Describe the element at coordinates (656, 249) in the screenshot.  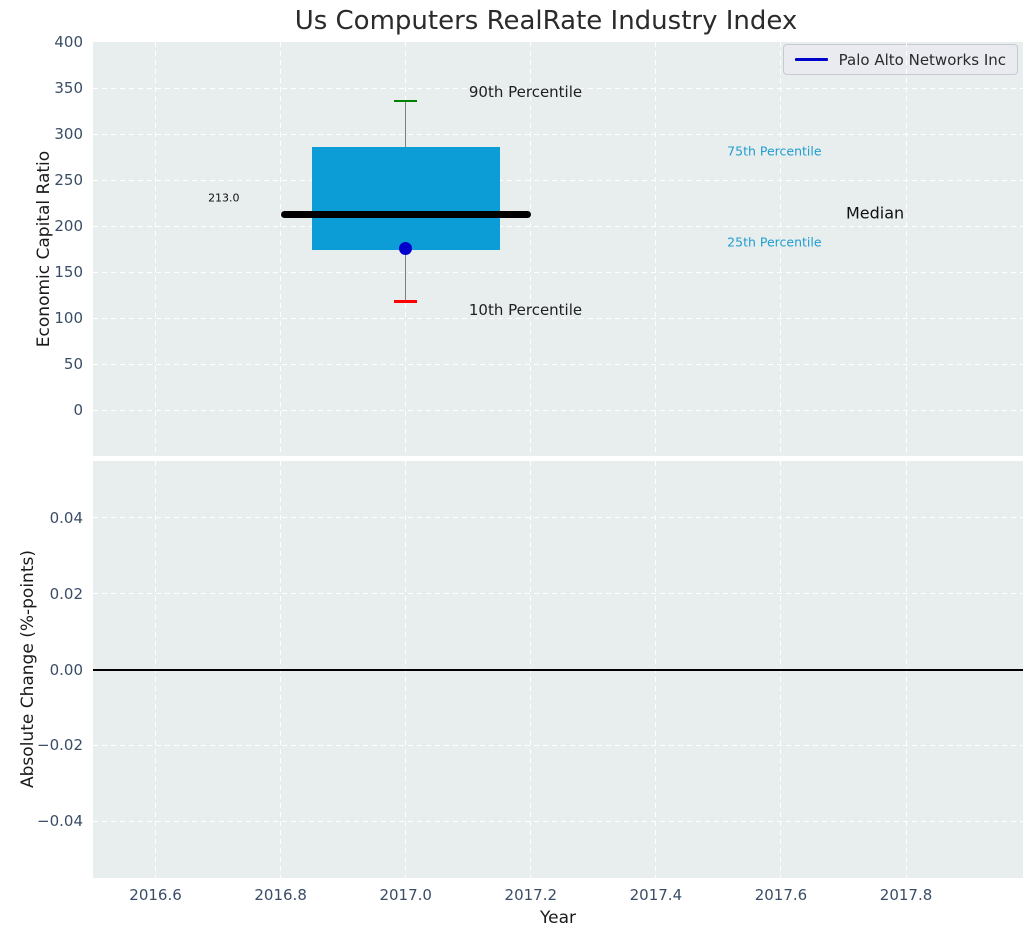
I see `gridline-x-2017.4` at that location.